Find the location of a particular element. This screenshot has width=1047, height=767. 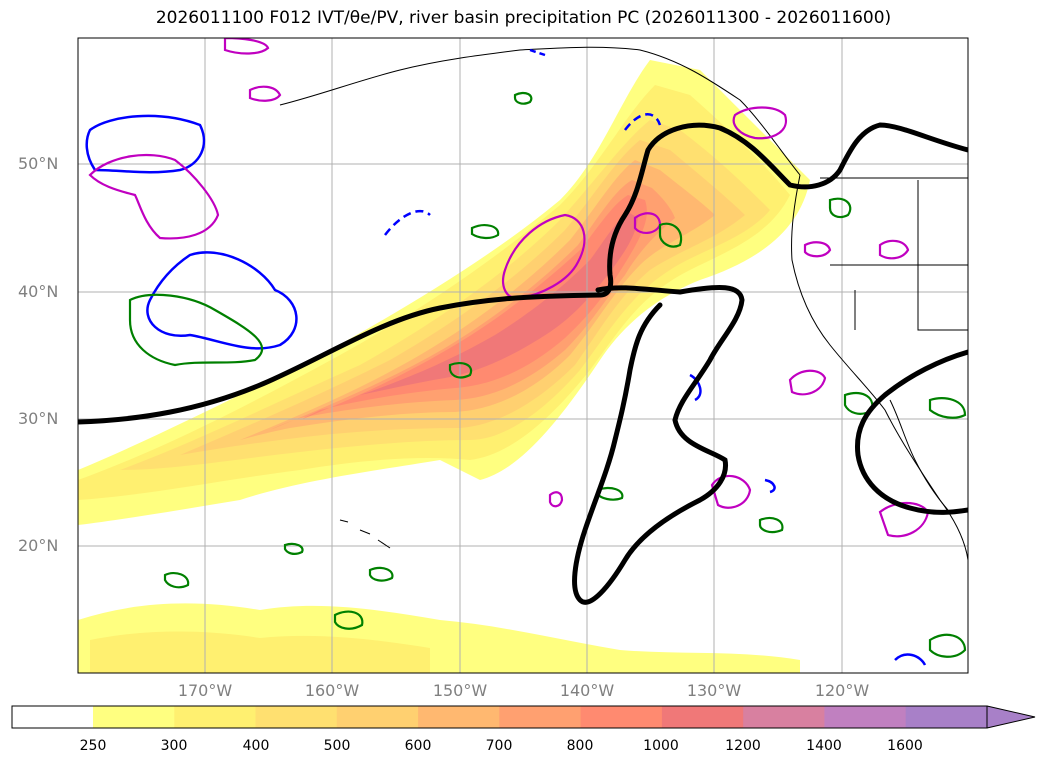

colorbar-tick-label: 300 is located at coordinates (174, 746).